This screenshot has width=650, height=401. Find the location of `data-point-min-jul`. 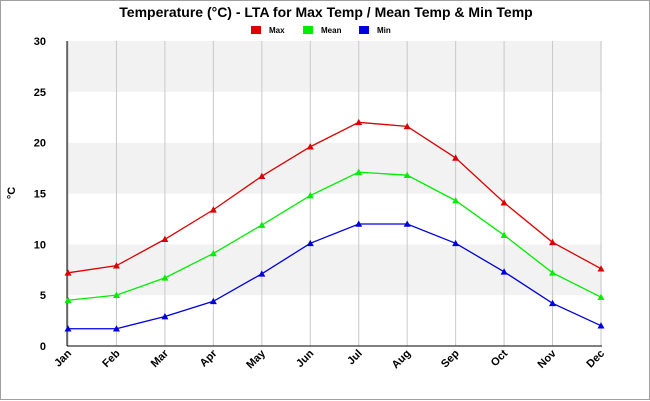

data-point-min-jul is located at coordinates (359, 223).